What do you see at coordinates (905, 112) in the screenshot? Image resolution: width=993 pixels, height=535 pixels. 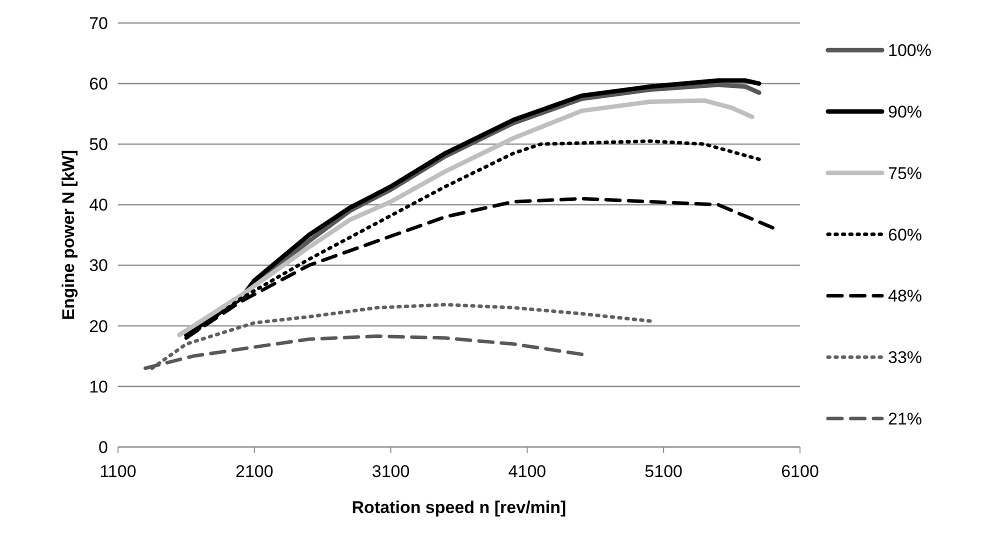 I see `legend-label: 90%` at bounding box center [905, 112].